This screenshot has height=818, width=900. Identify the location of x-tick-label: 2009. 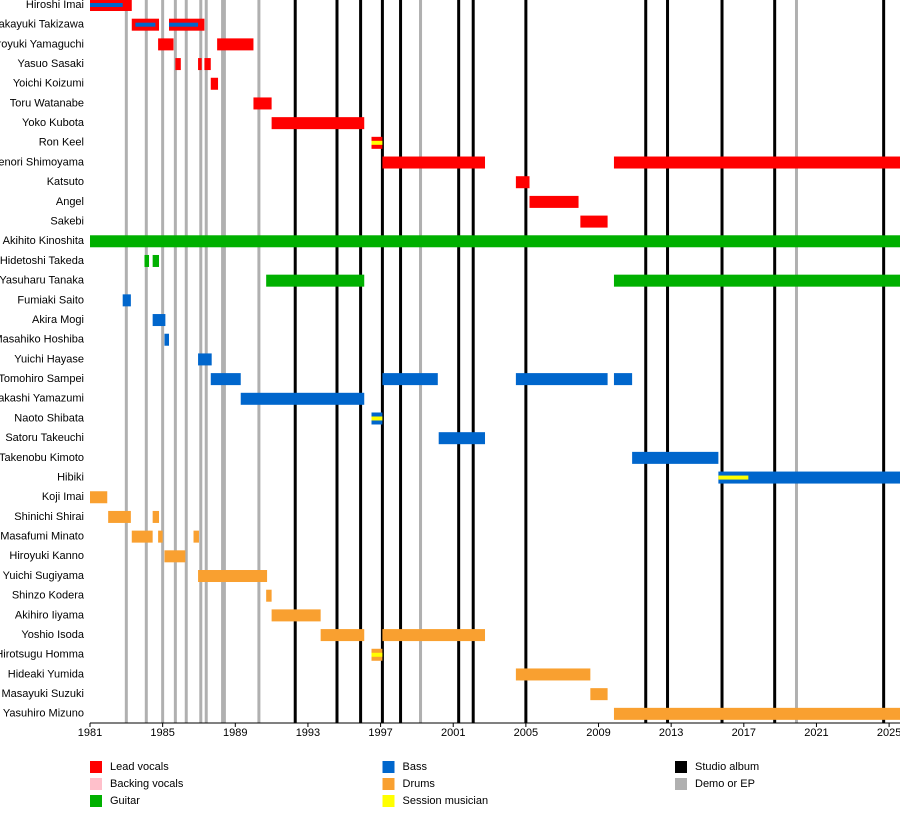
(598, 733).